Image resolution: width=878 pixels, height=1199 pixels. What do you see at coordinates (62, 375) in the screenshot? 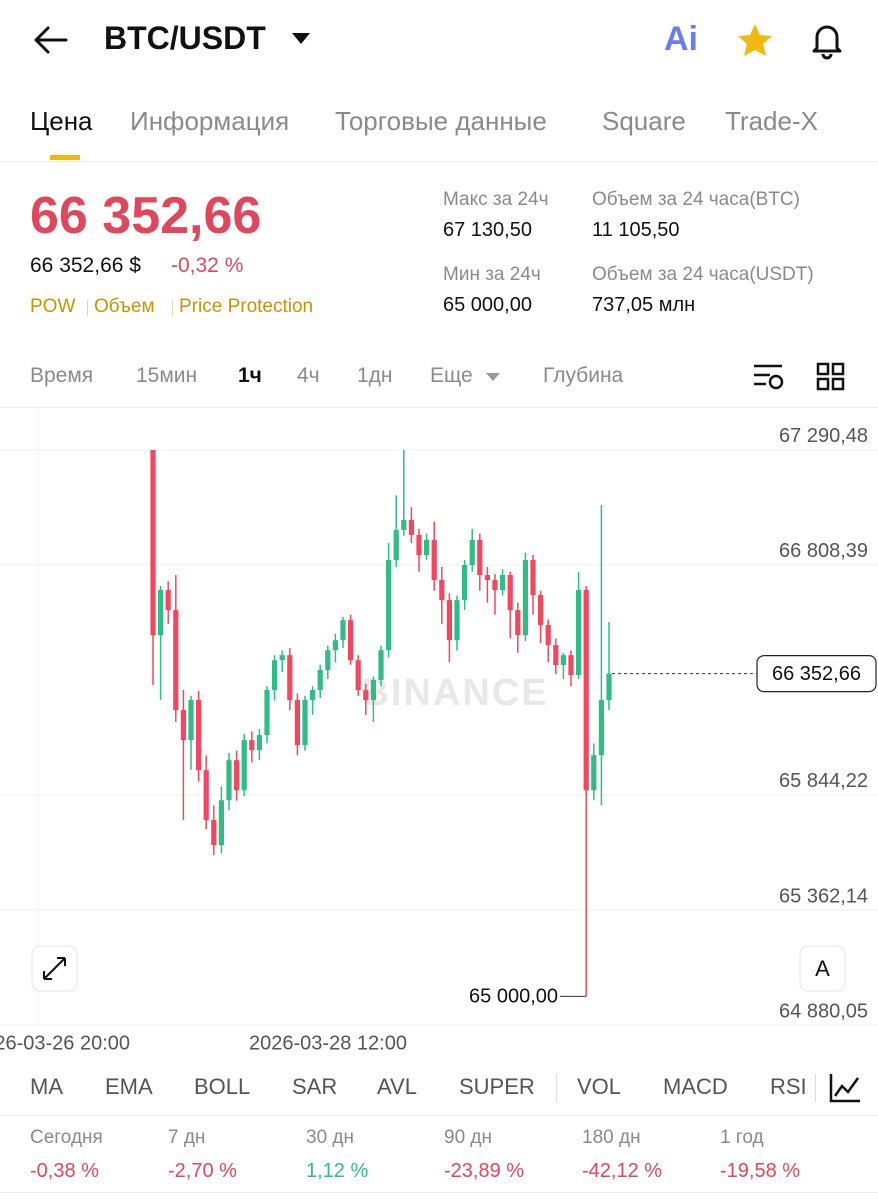
I see `interval: Время` at bounding box center [62, 375].